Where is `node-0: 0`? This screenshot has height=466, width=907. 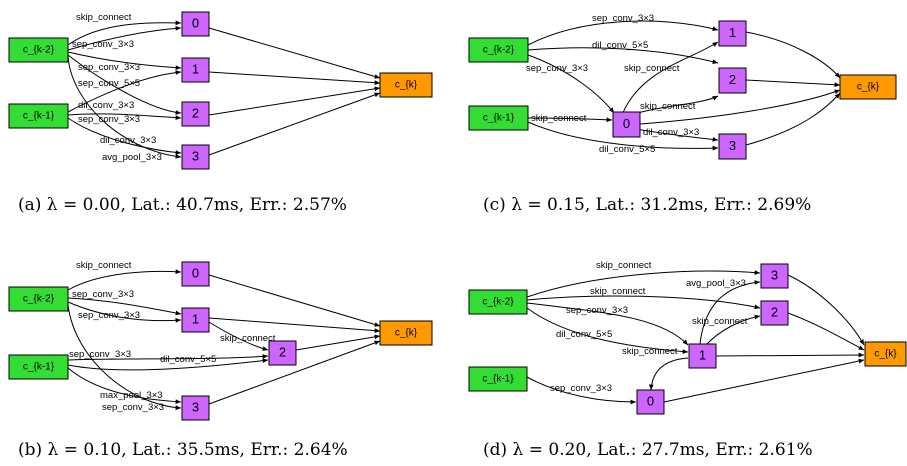
node-0: 0 is located at coordinates (195, 274).